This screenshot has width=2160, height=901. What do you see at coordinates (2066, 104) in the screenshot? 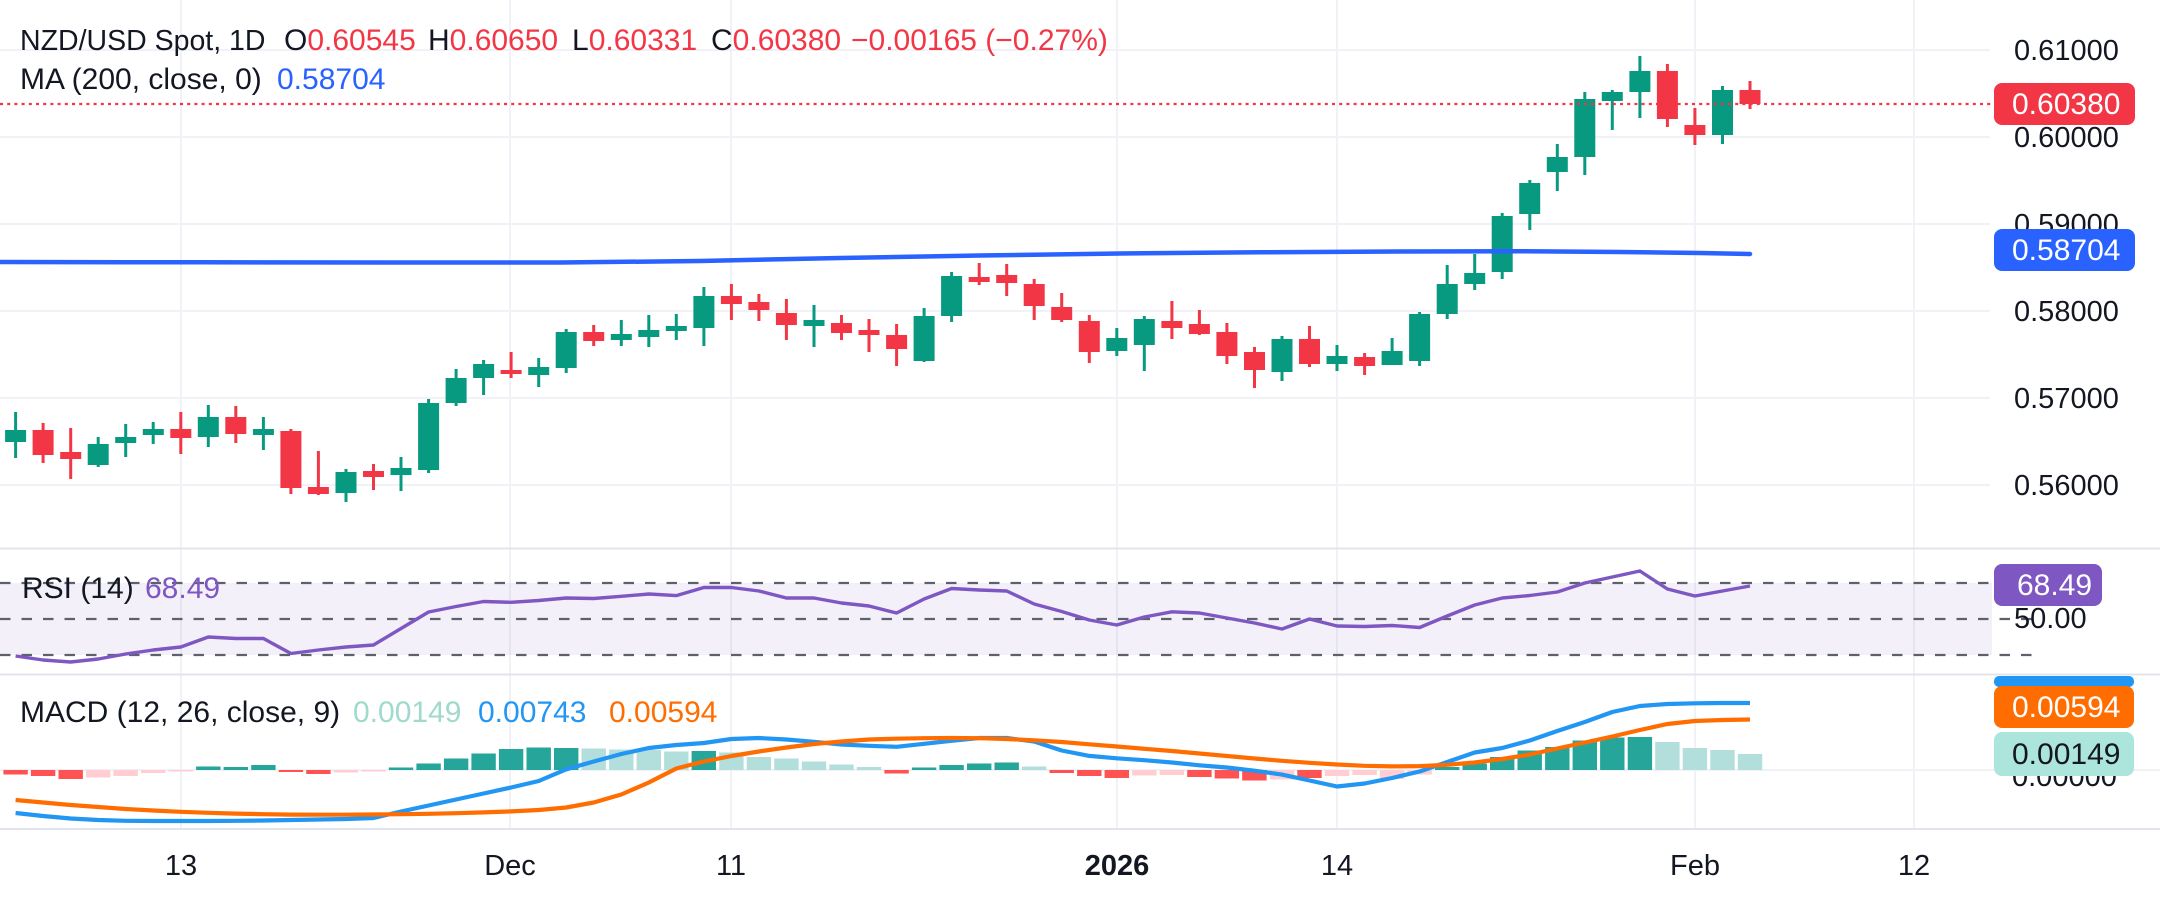
I see `svg-text: 0.60380` at bounding box center [2066, 104].